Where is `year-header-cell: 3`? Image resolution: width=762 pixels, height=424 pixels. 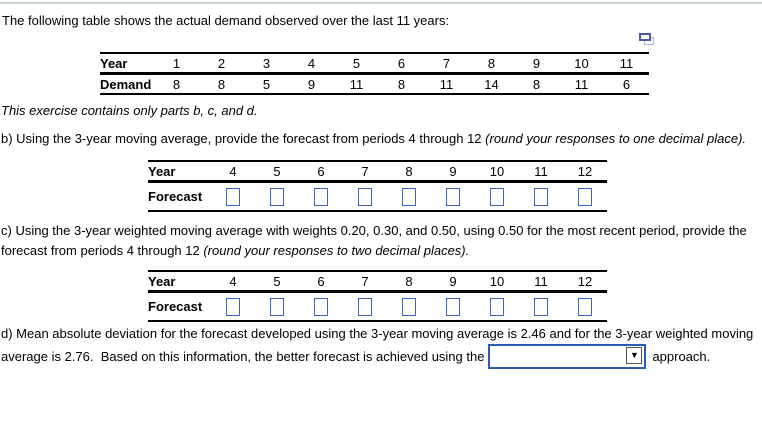 year-header-cell: 3 is located at coordinates (266, 64).